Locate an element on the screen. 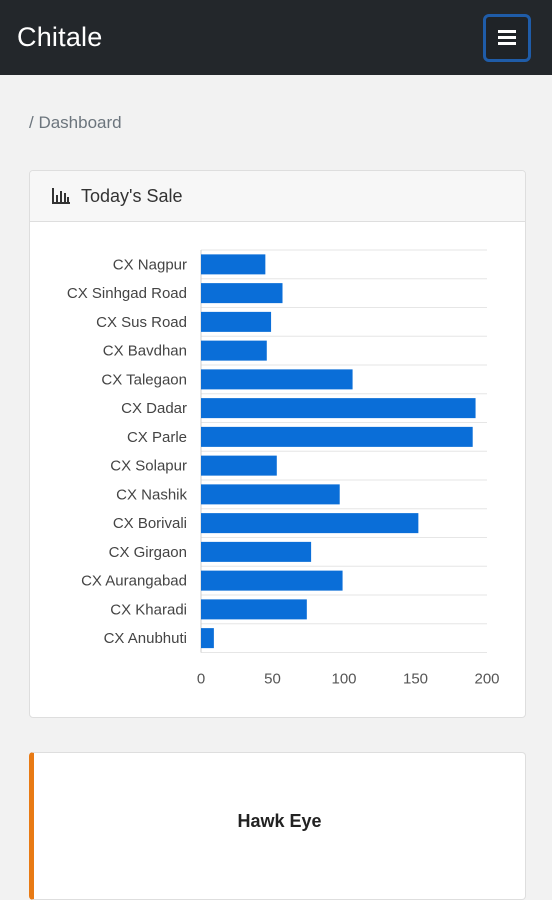 Image resolution: width=552 pixels, height=900 pixels. chart-x-tick-label: 0 is located at coordinates (201, 679).